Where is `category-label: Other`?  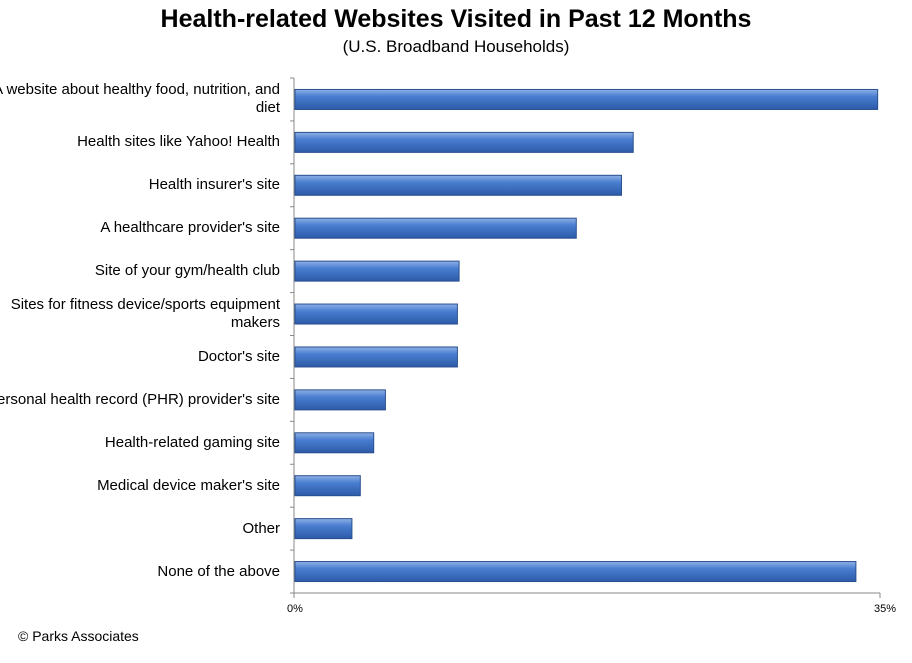
category-label: Other is located at coordinates (261, 528).